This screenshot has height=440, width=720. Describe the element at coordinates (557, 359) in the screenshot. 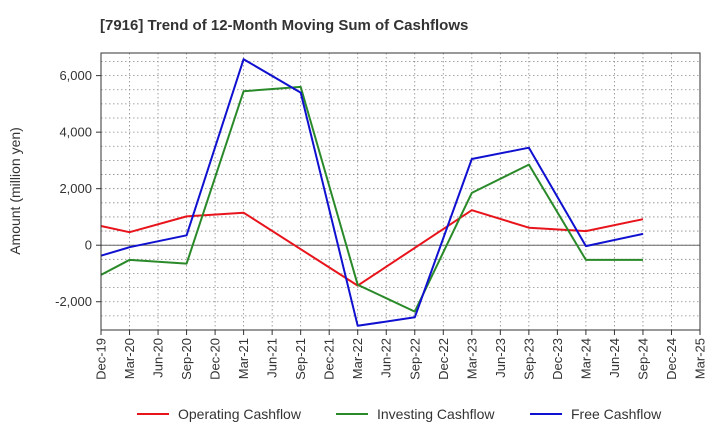

I see `x-tick-label: Dec-23` at that location.